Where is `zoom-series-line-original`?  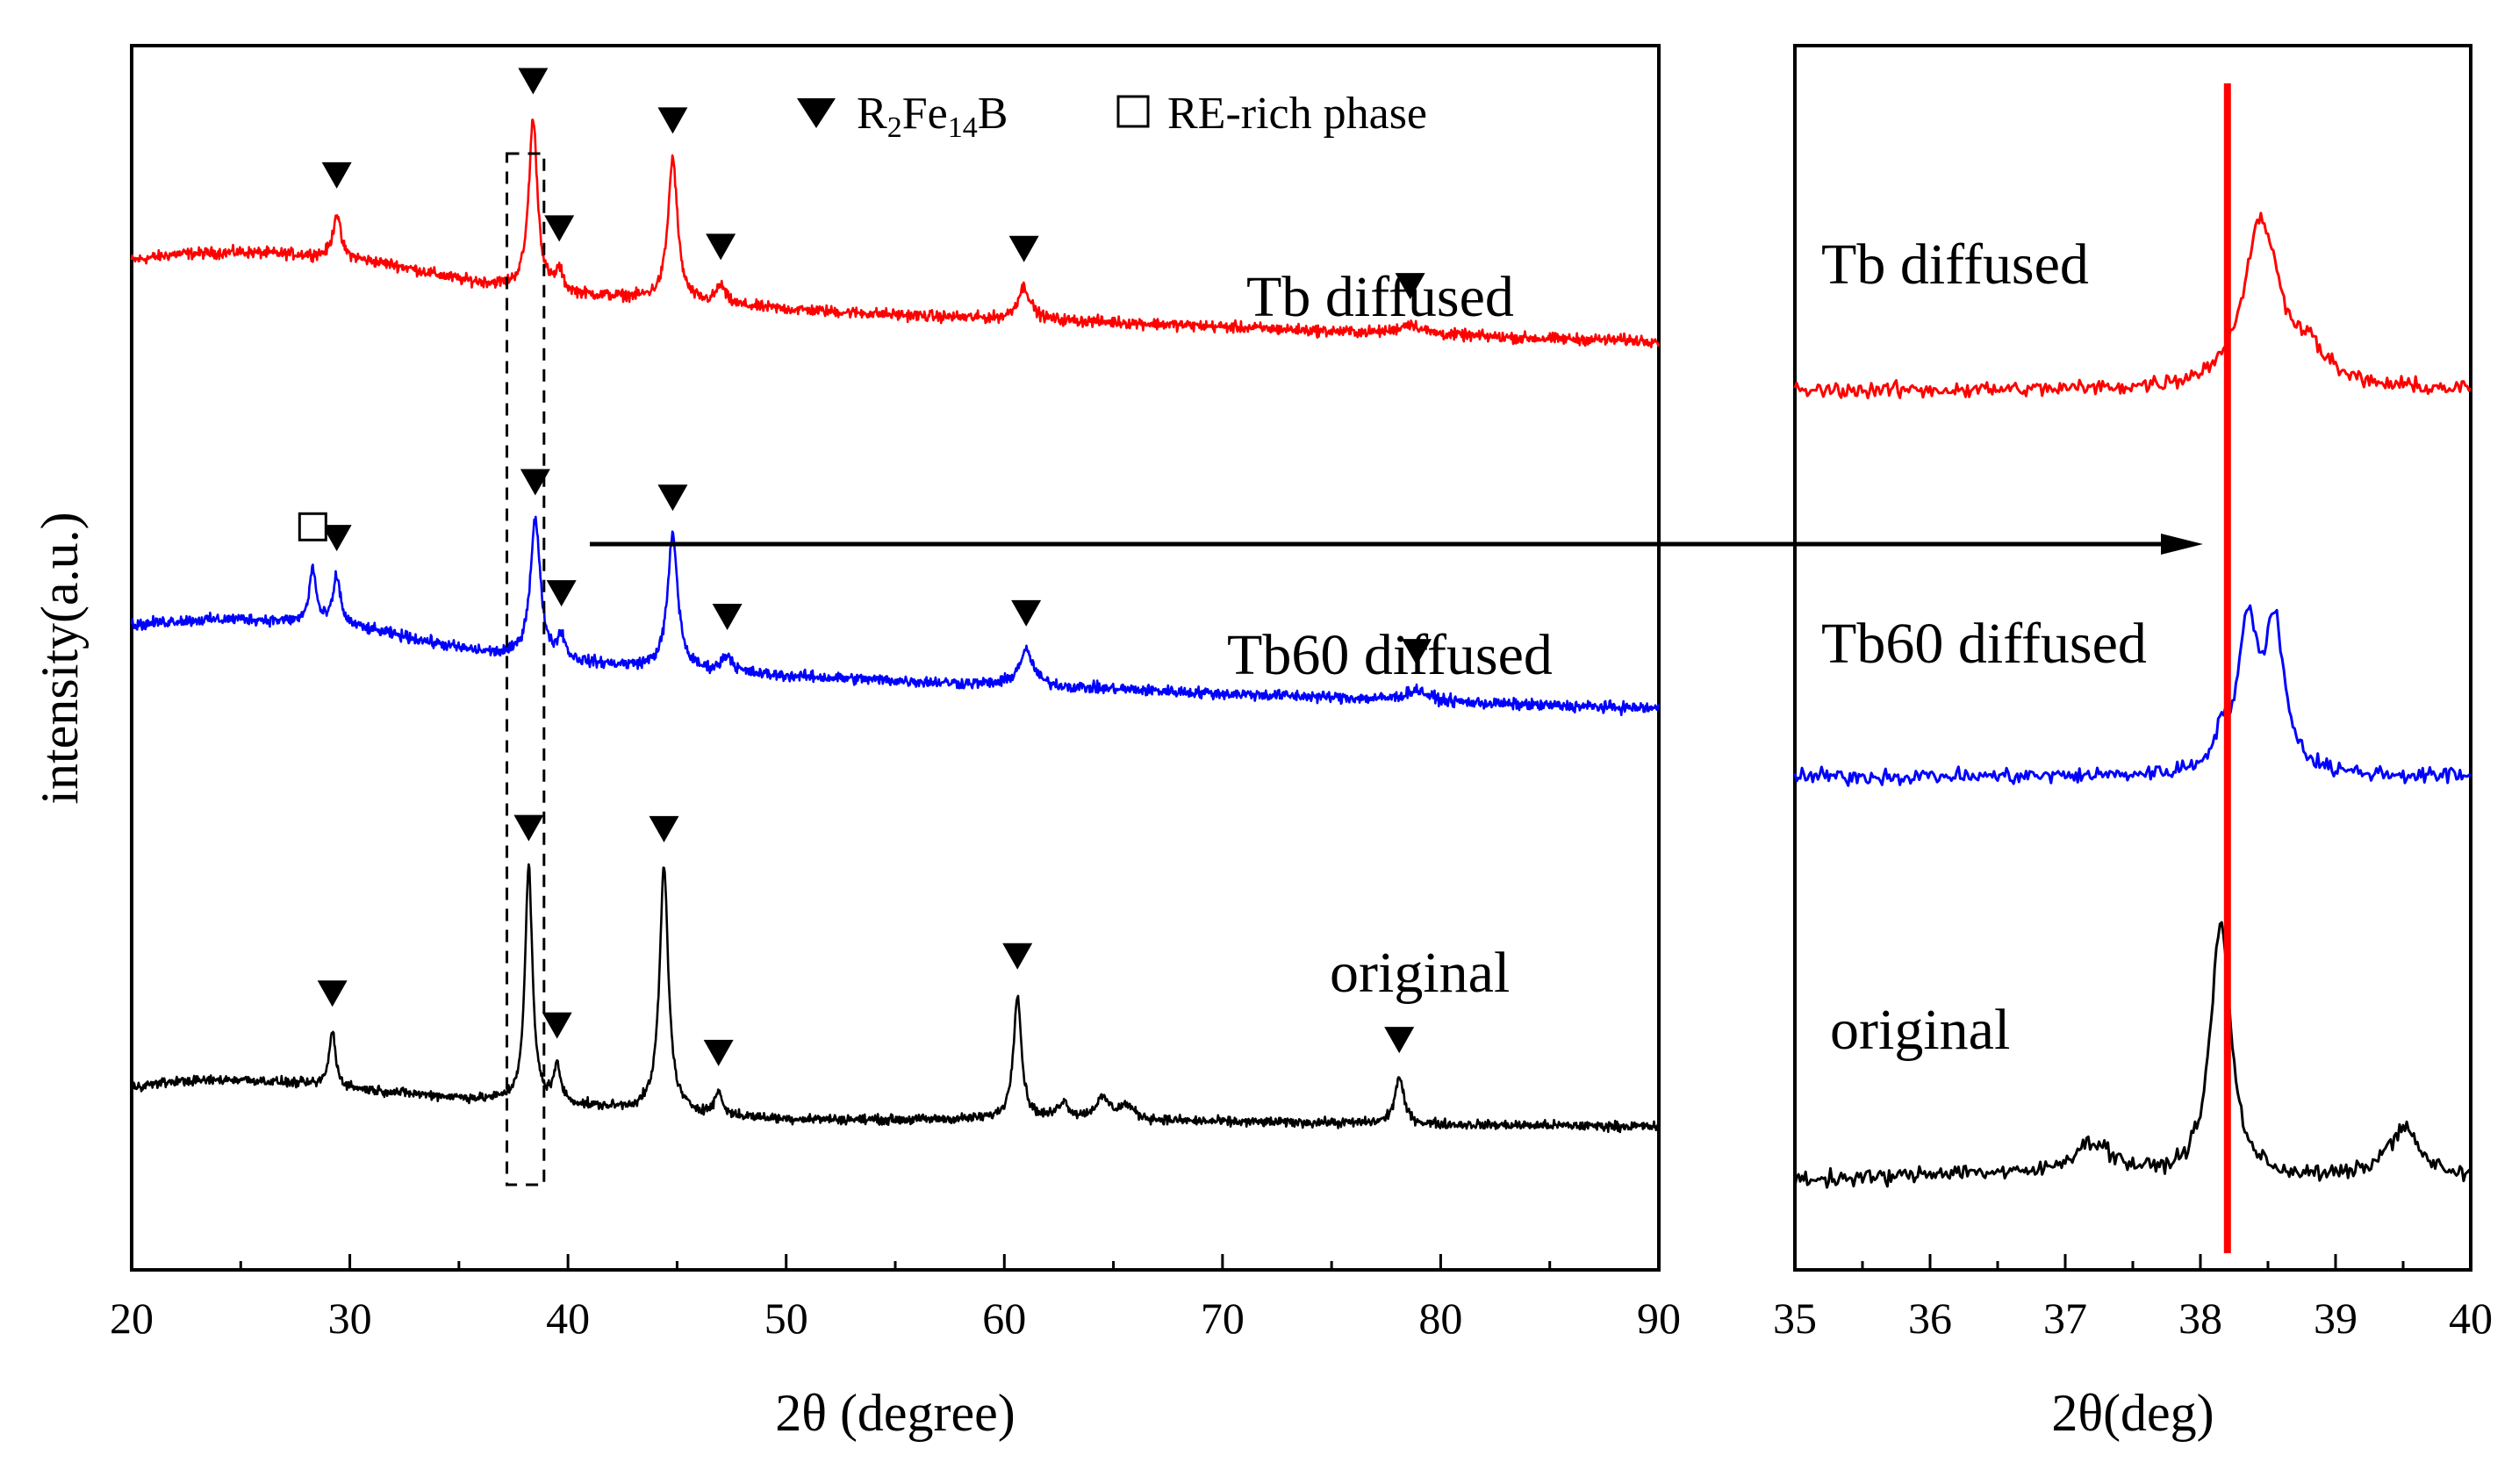
zoom-series-line-original is located at coordinates (2133, 1055).